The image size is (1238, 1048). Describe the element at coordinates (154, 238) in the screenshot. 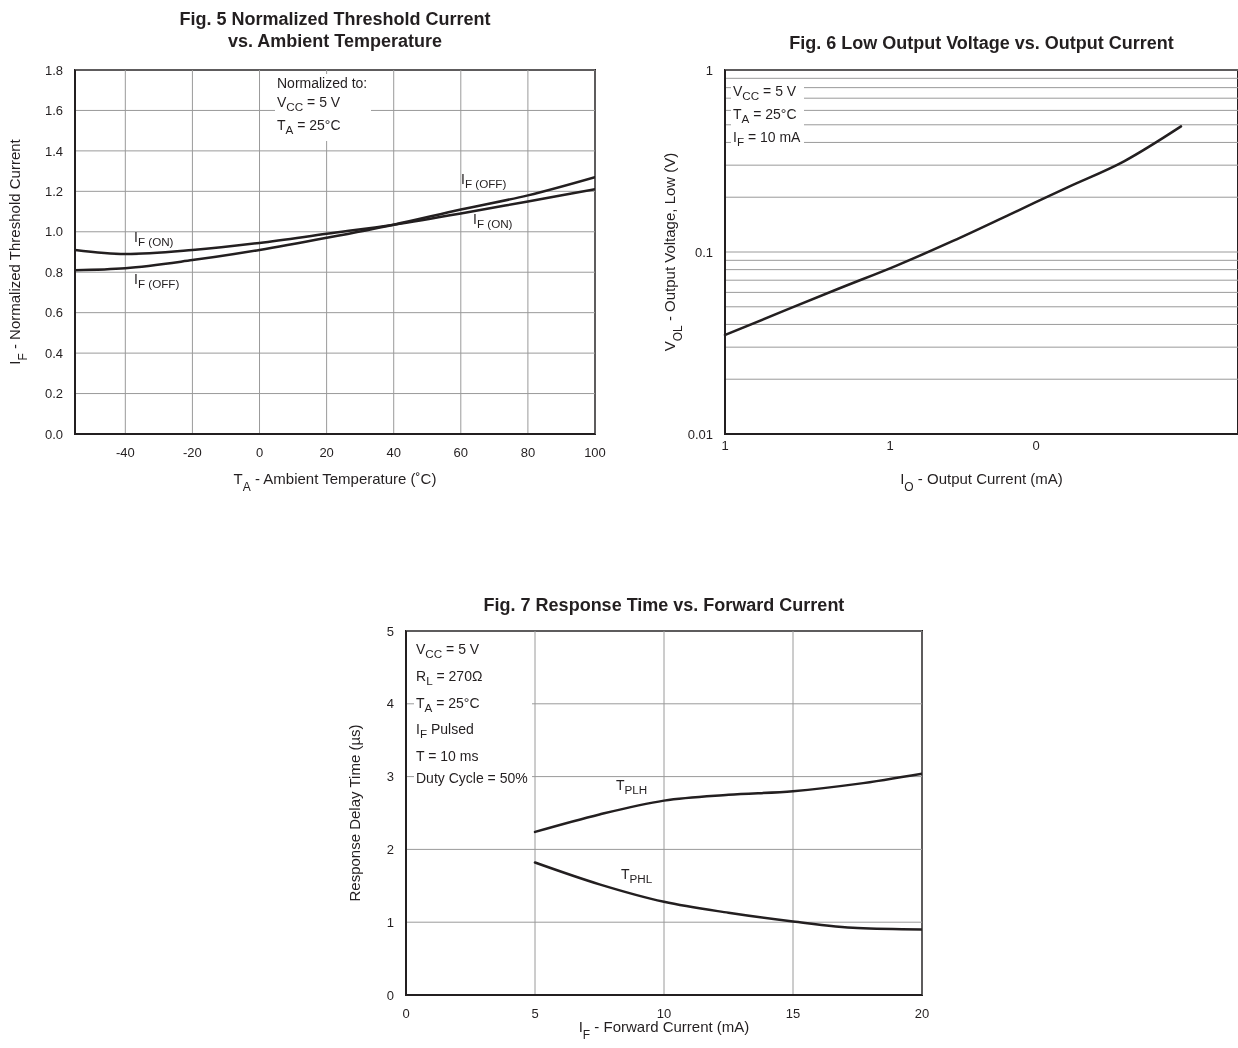

I see `text: I$_{F (ON)}$` at that location.